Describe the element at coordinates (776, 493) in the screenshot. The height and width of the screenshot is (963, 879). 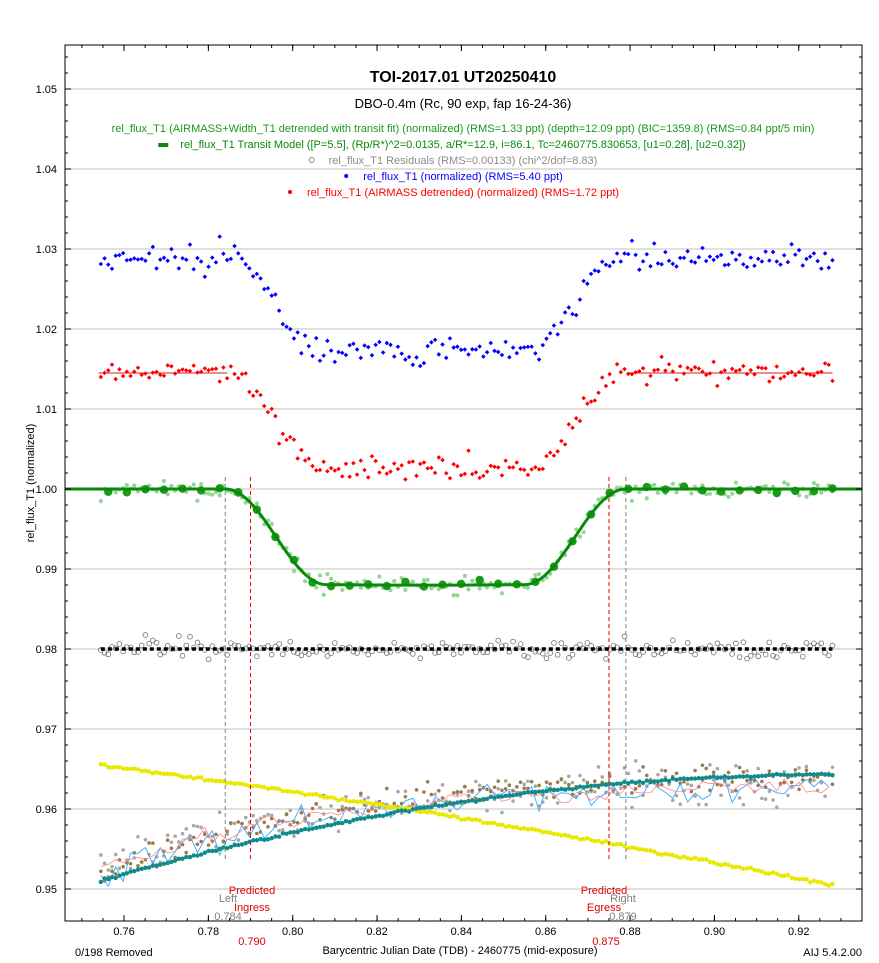
I see `green-binned-point` at that location.